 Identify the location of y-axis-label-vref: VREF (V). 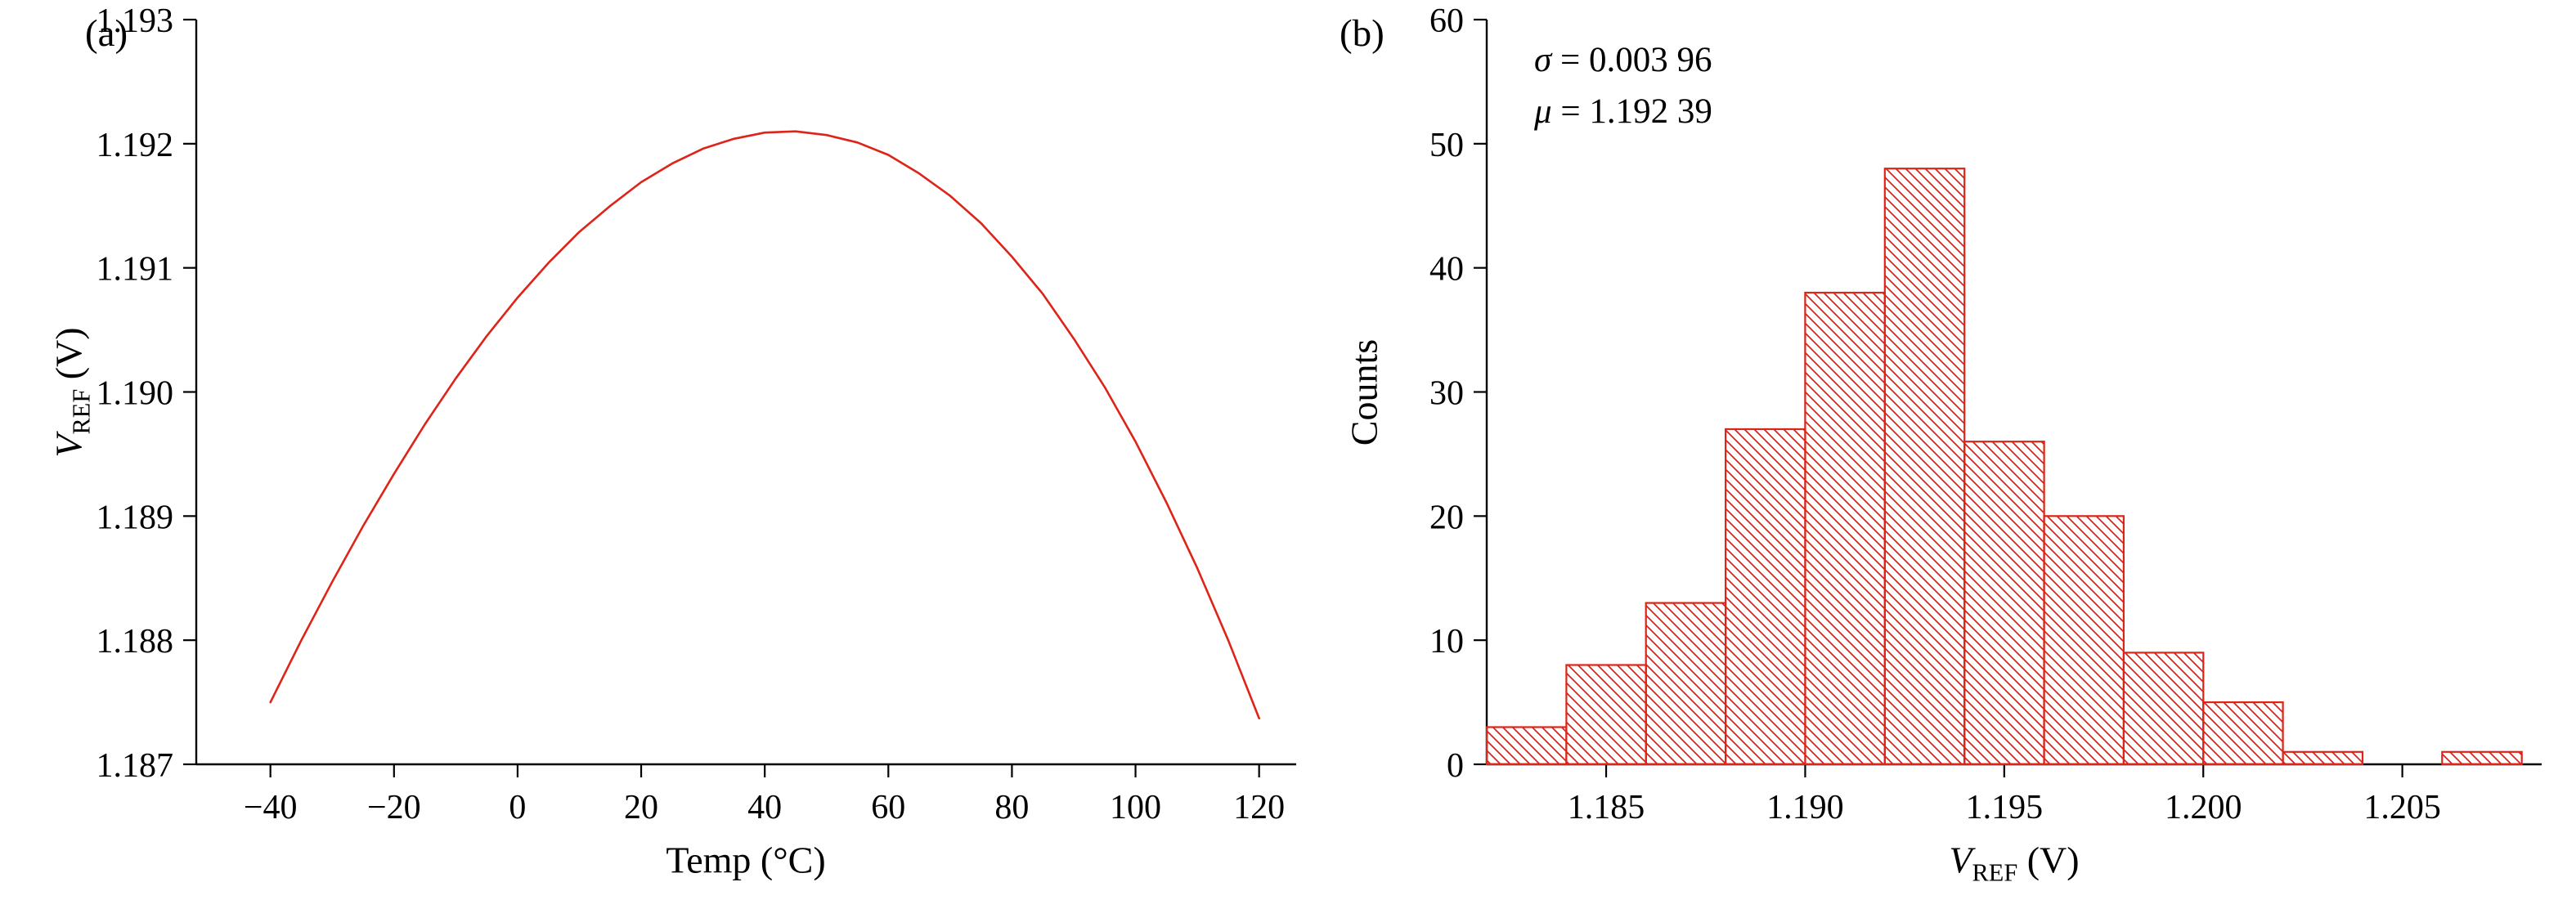
(71, 392).